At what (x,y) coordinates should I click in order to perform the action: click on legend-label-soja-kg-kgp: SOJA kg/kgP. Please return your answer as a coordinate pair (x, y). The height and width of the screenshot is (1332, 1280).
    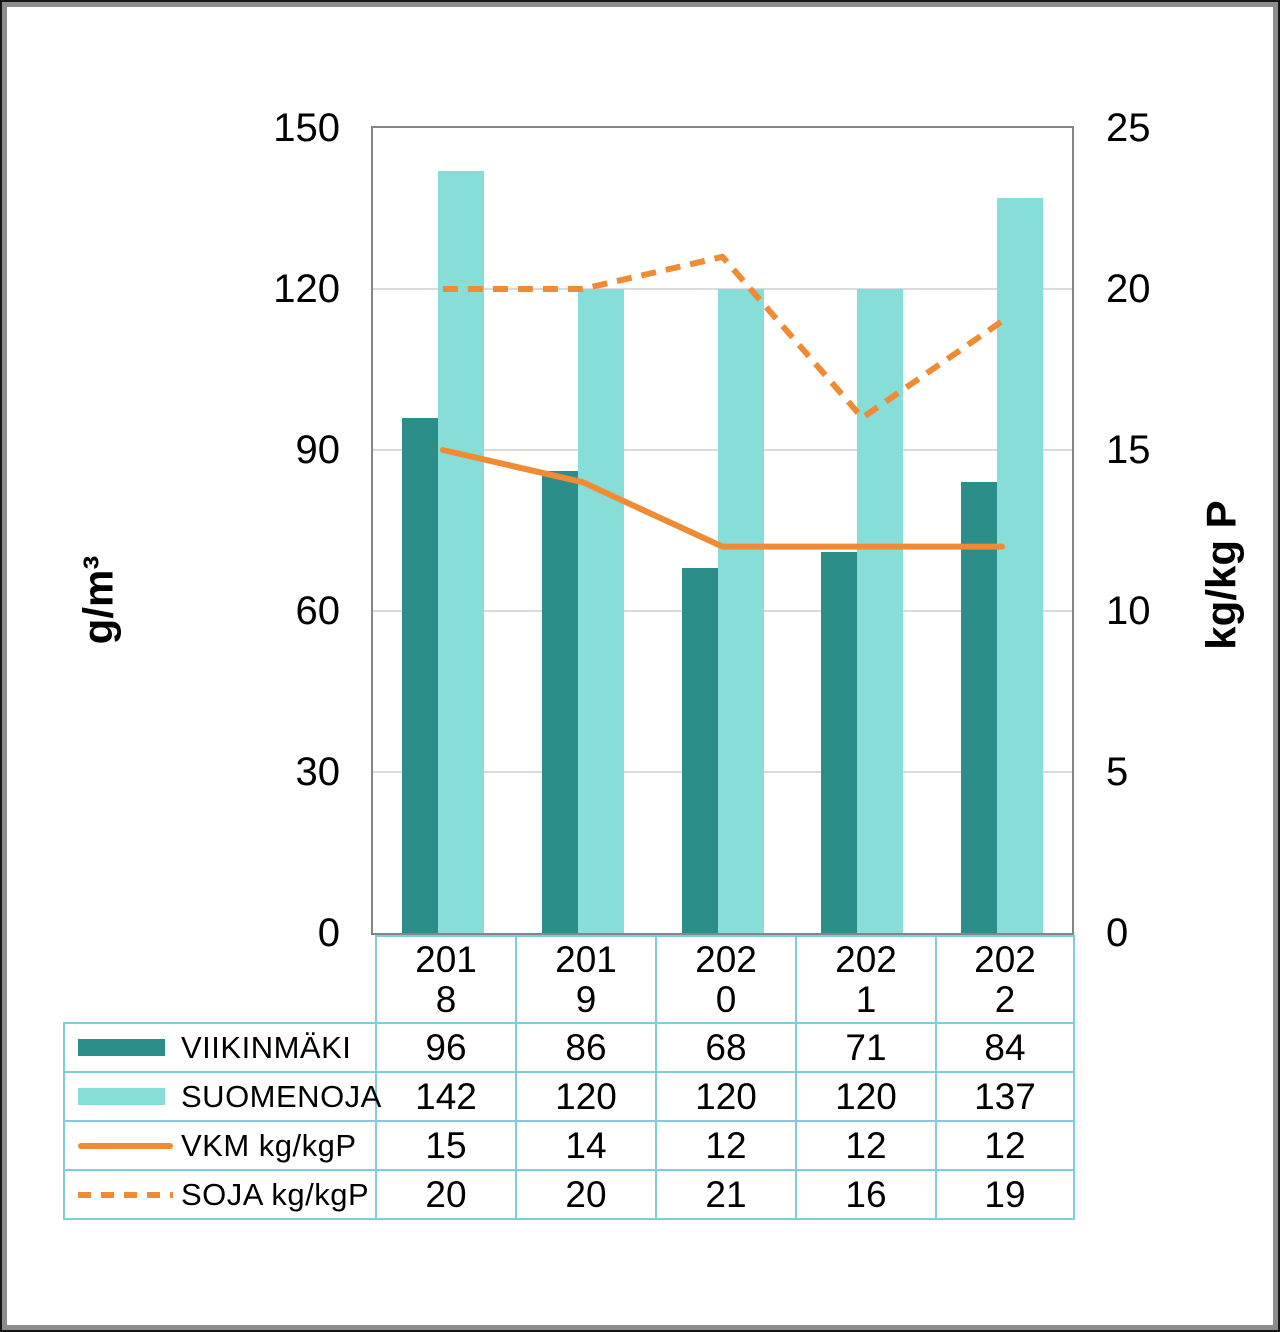
    Looking at the image, I should click on (275, 1194).